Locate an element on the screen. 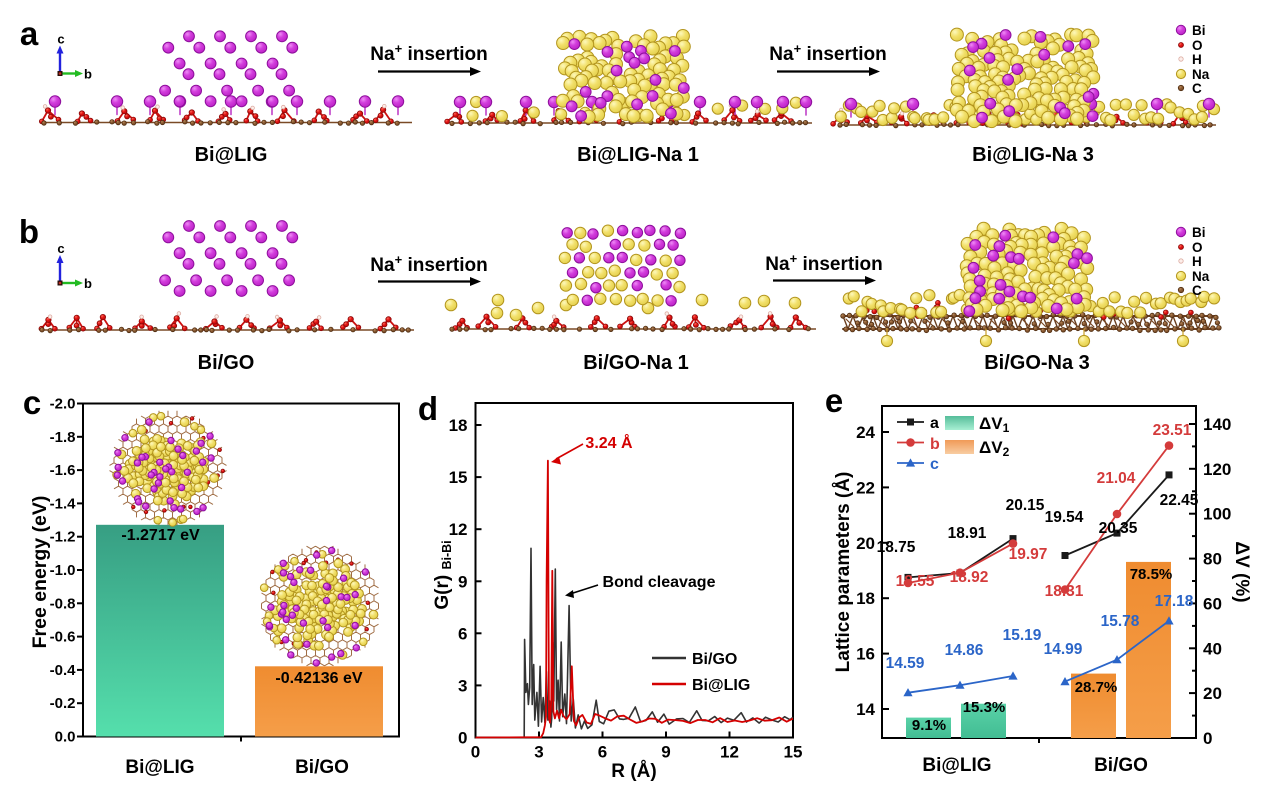 Image resolution: width=1269 pixels, height=794 pixels. svg-text: 60 is located at coordinates (1212, 603).